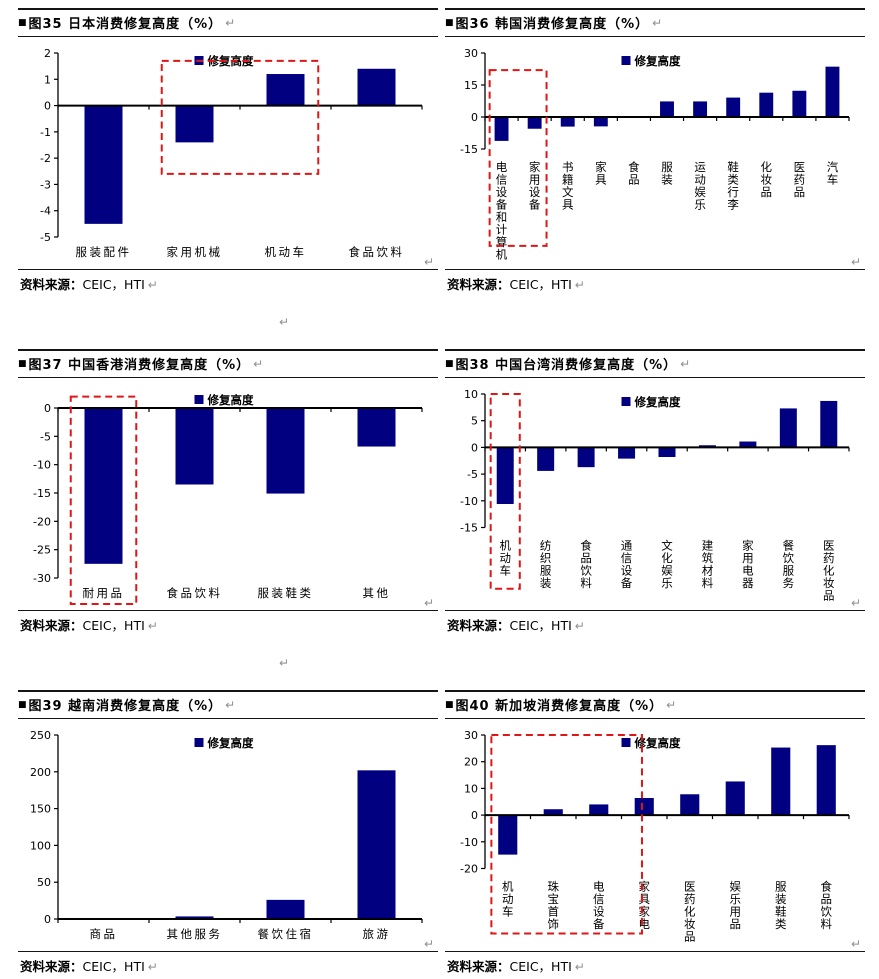  Describe the element at coordinates (40, 772) in the screenshot. I see `svg-text: 200` at that location.